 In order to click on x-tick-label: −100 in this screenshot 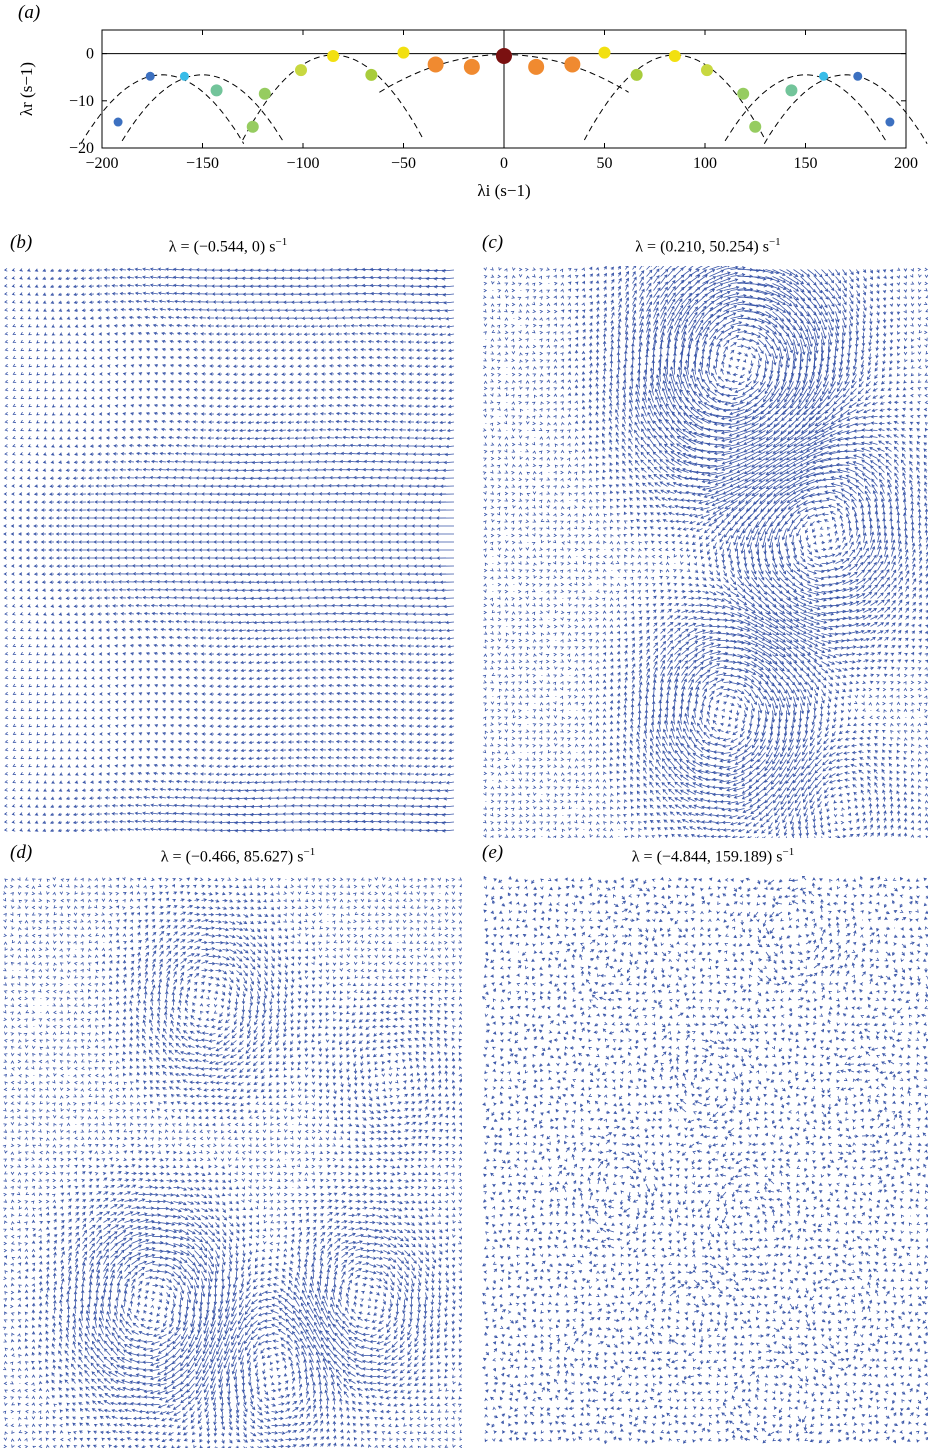, I will do `click(302, 163)`.